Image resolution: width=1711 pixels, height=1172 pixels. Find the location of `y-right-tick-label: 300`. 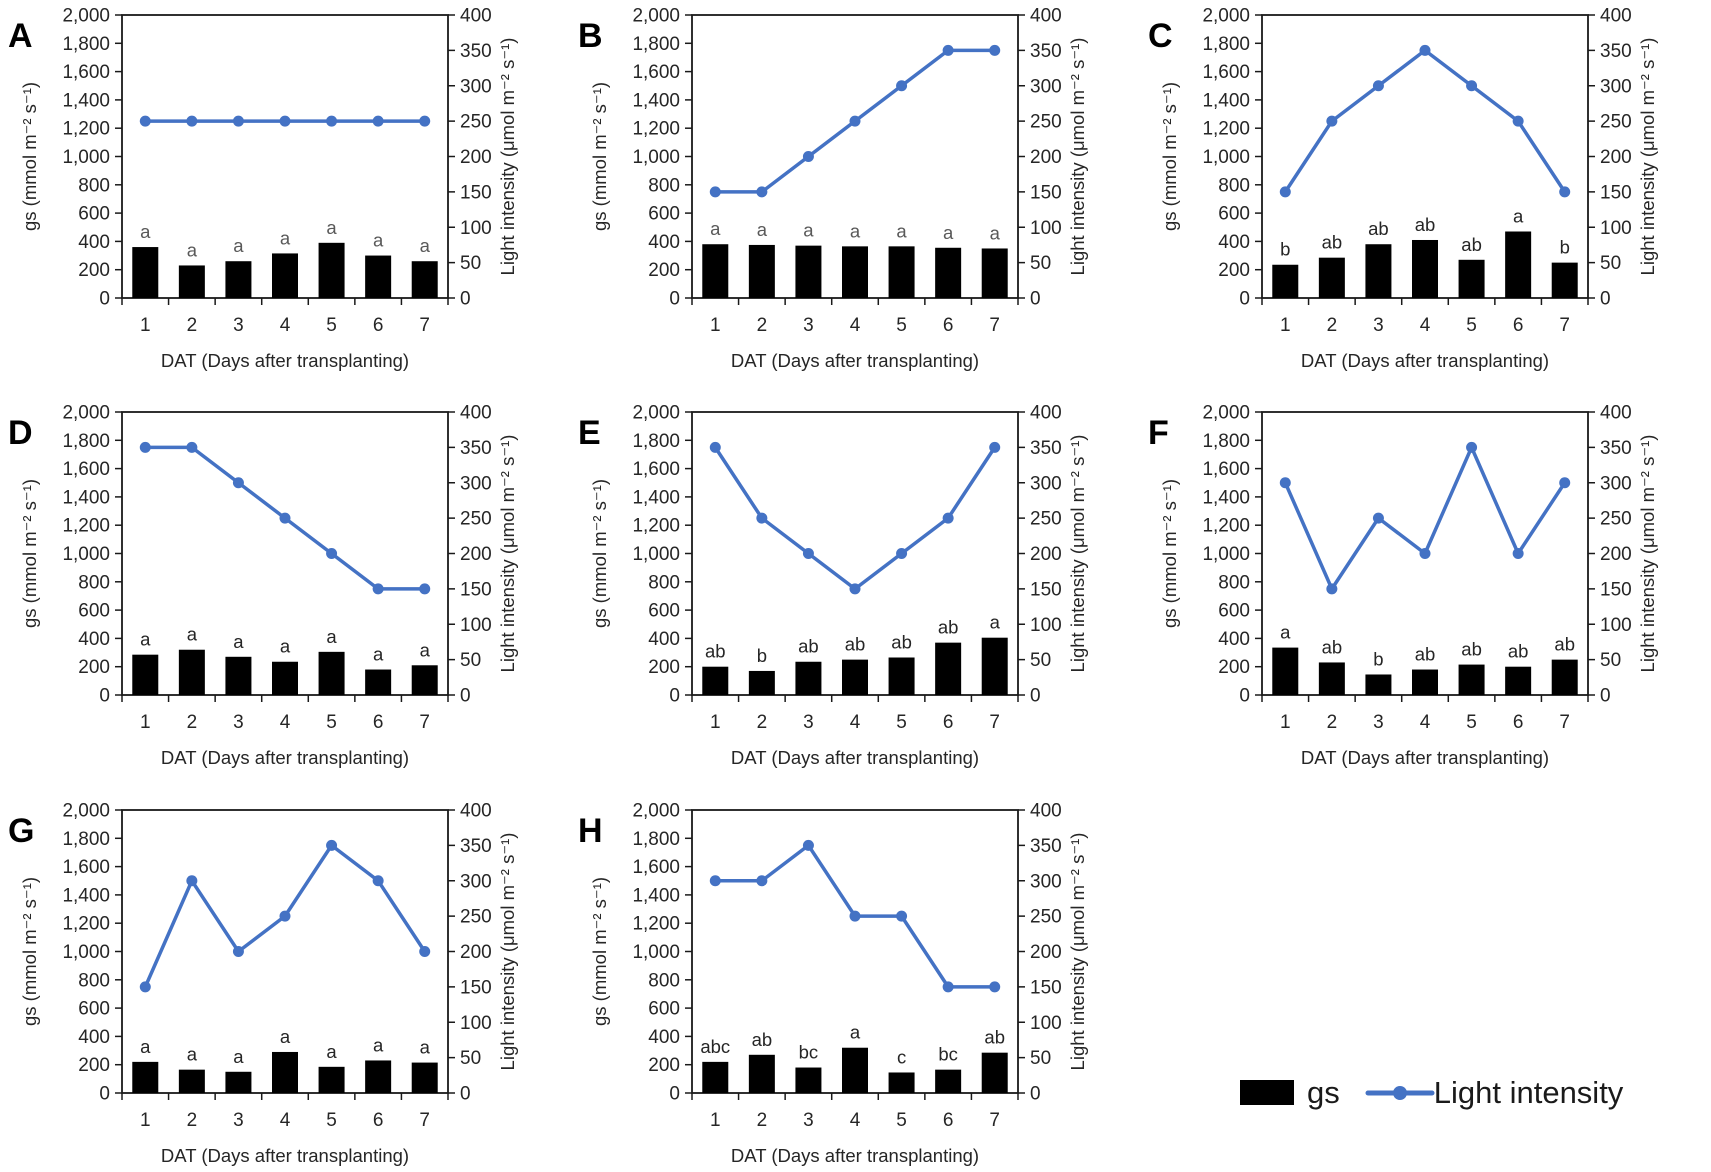

y-right-tick-label: 300 is located at coordinates (1616, 86).